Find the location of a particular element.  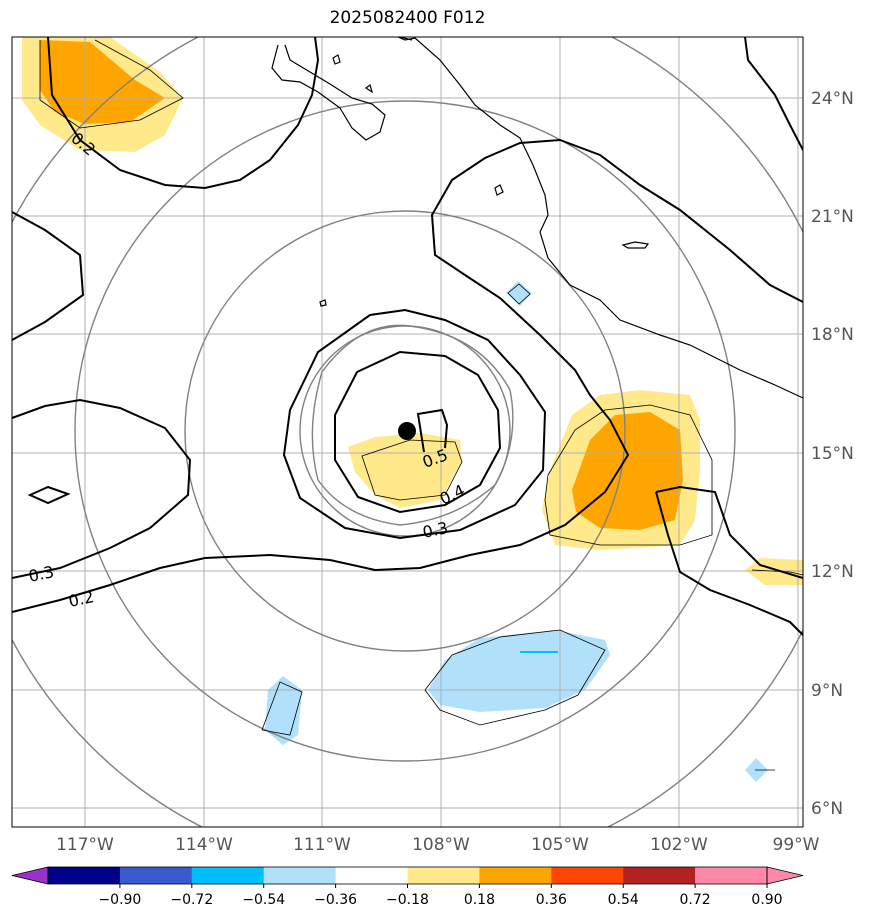

colorbar-extension-high is located at coordinates (785, 875).